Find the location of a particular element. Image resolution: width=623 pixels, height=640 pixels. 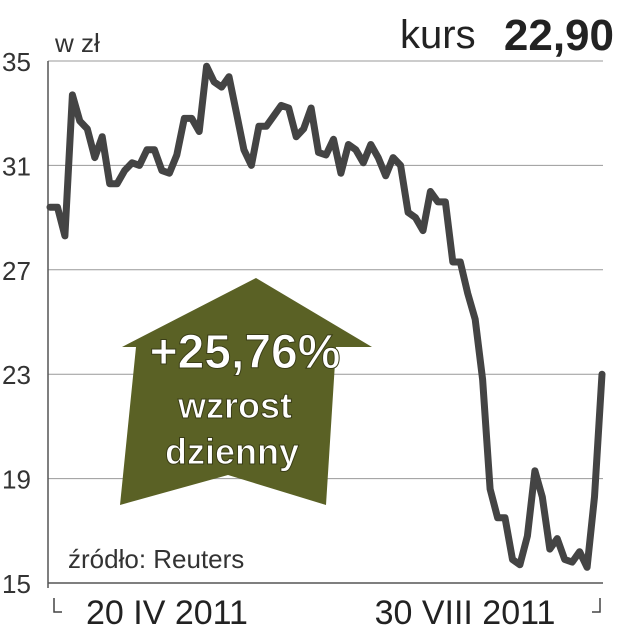

y-tick-label: 19 is located at coordinates (16, 480).